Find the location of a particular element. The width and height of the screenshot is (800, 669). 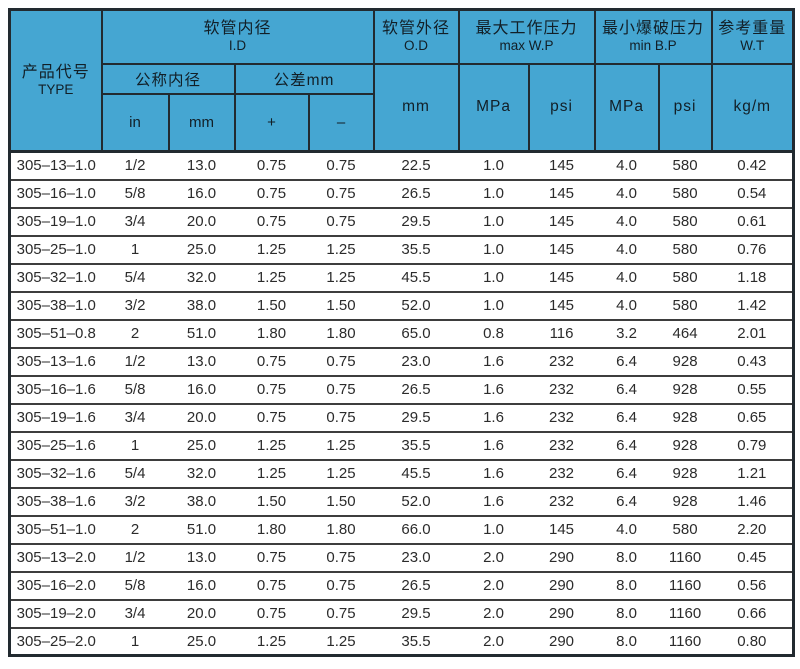

cell-product-code: 305–19–1.0 is located at coordinates (55, 221).